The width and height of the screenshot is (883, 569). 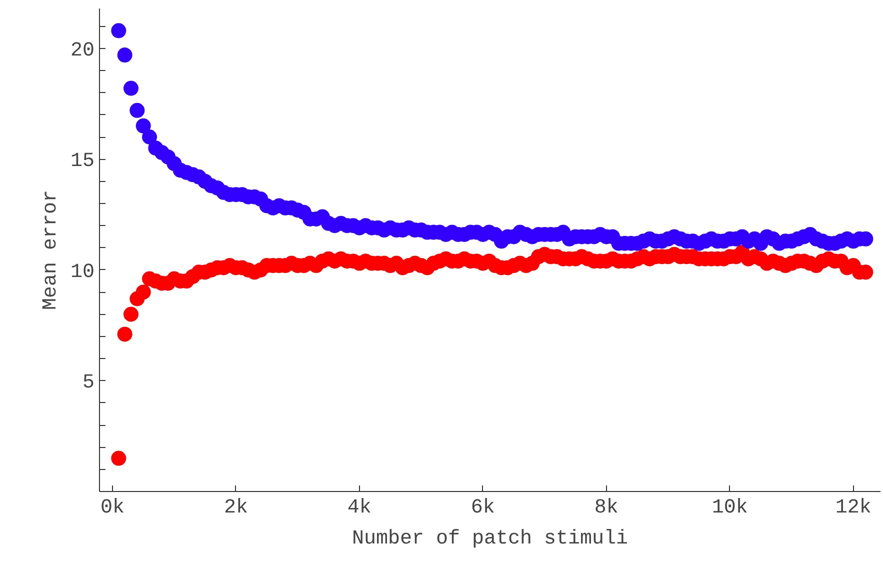 What do you see at coordinates (236, 508) in the screenshot?
I see `x-tick-label: 2k` at bounding box center [236, 508].